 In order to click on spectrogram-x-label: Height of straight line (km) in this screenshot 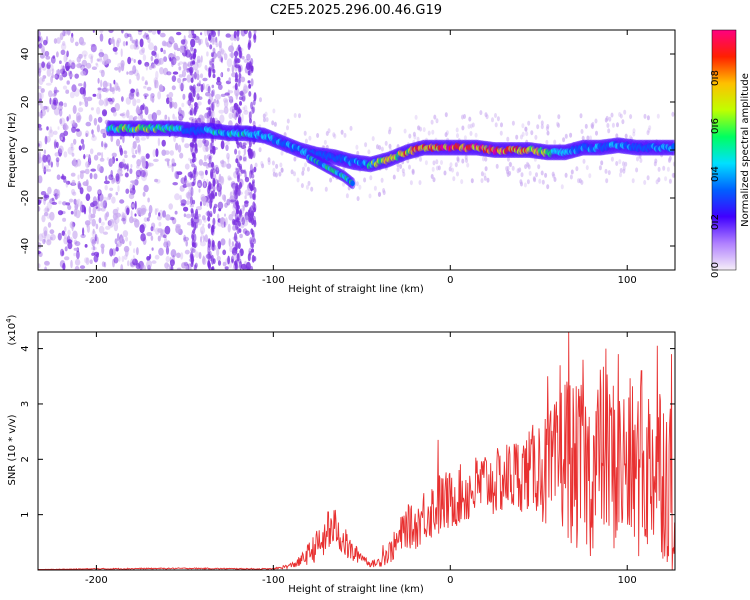, I will do `click(356, 289)`.